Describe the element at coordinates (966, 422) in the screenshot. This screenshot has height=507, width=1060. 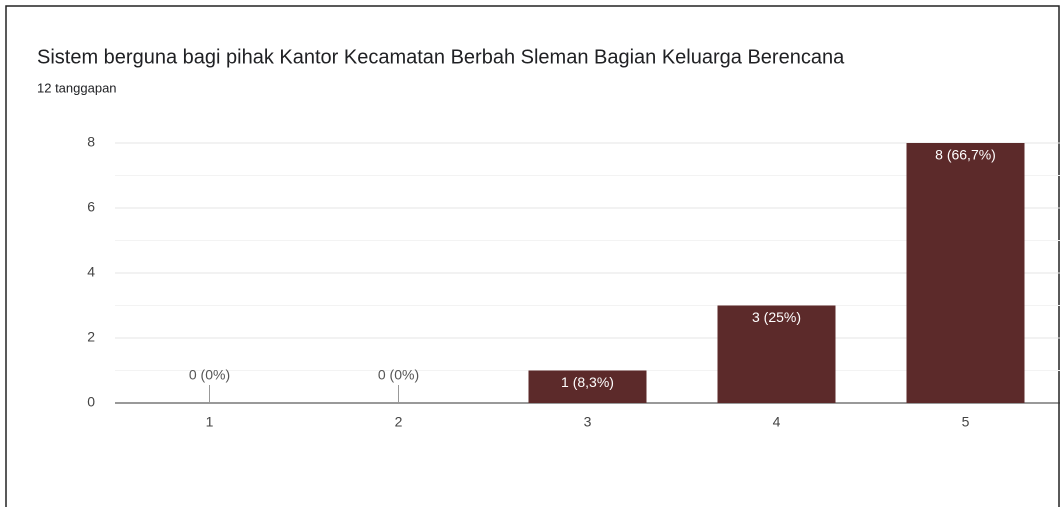
I see `x-tick-label: 5` at that location.